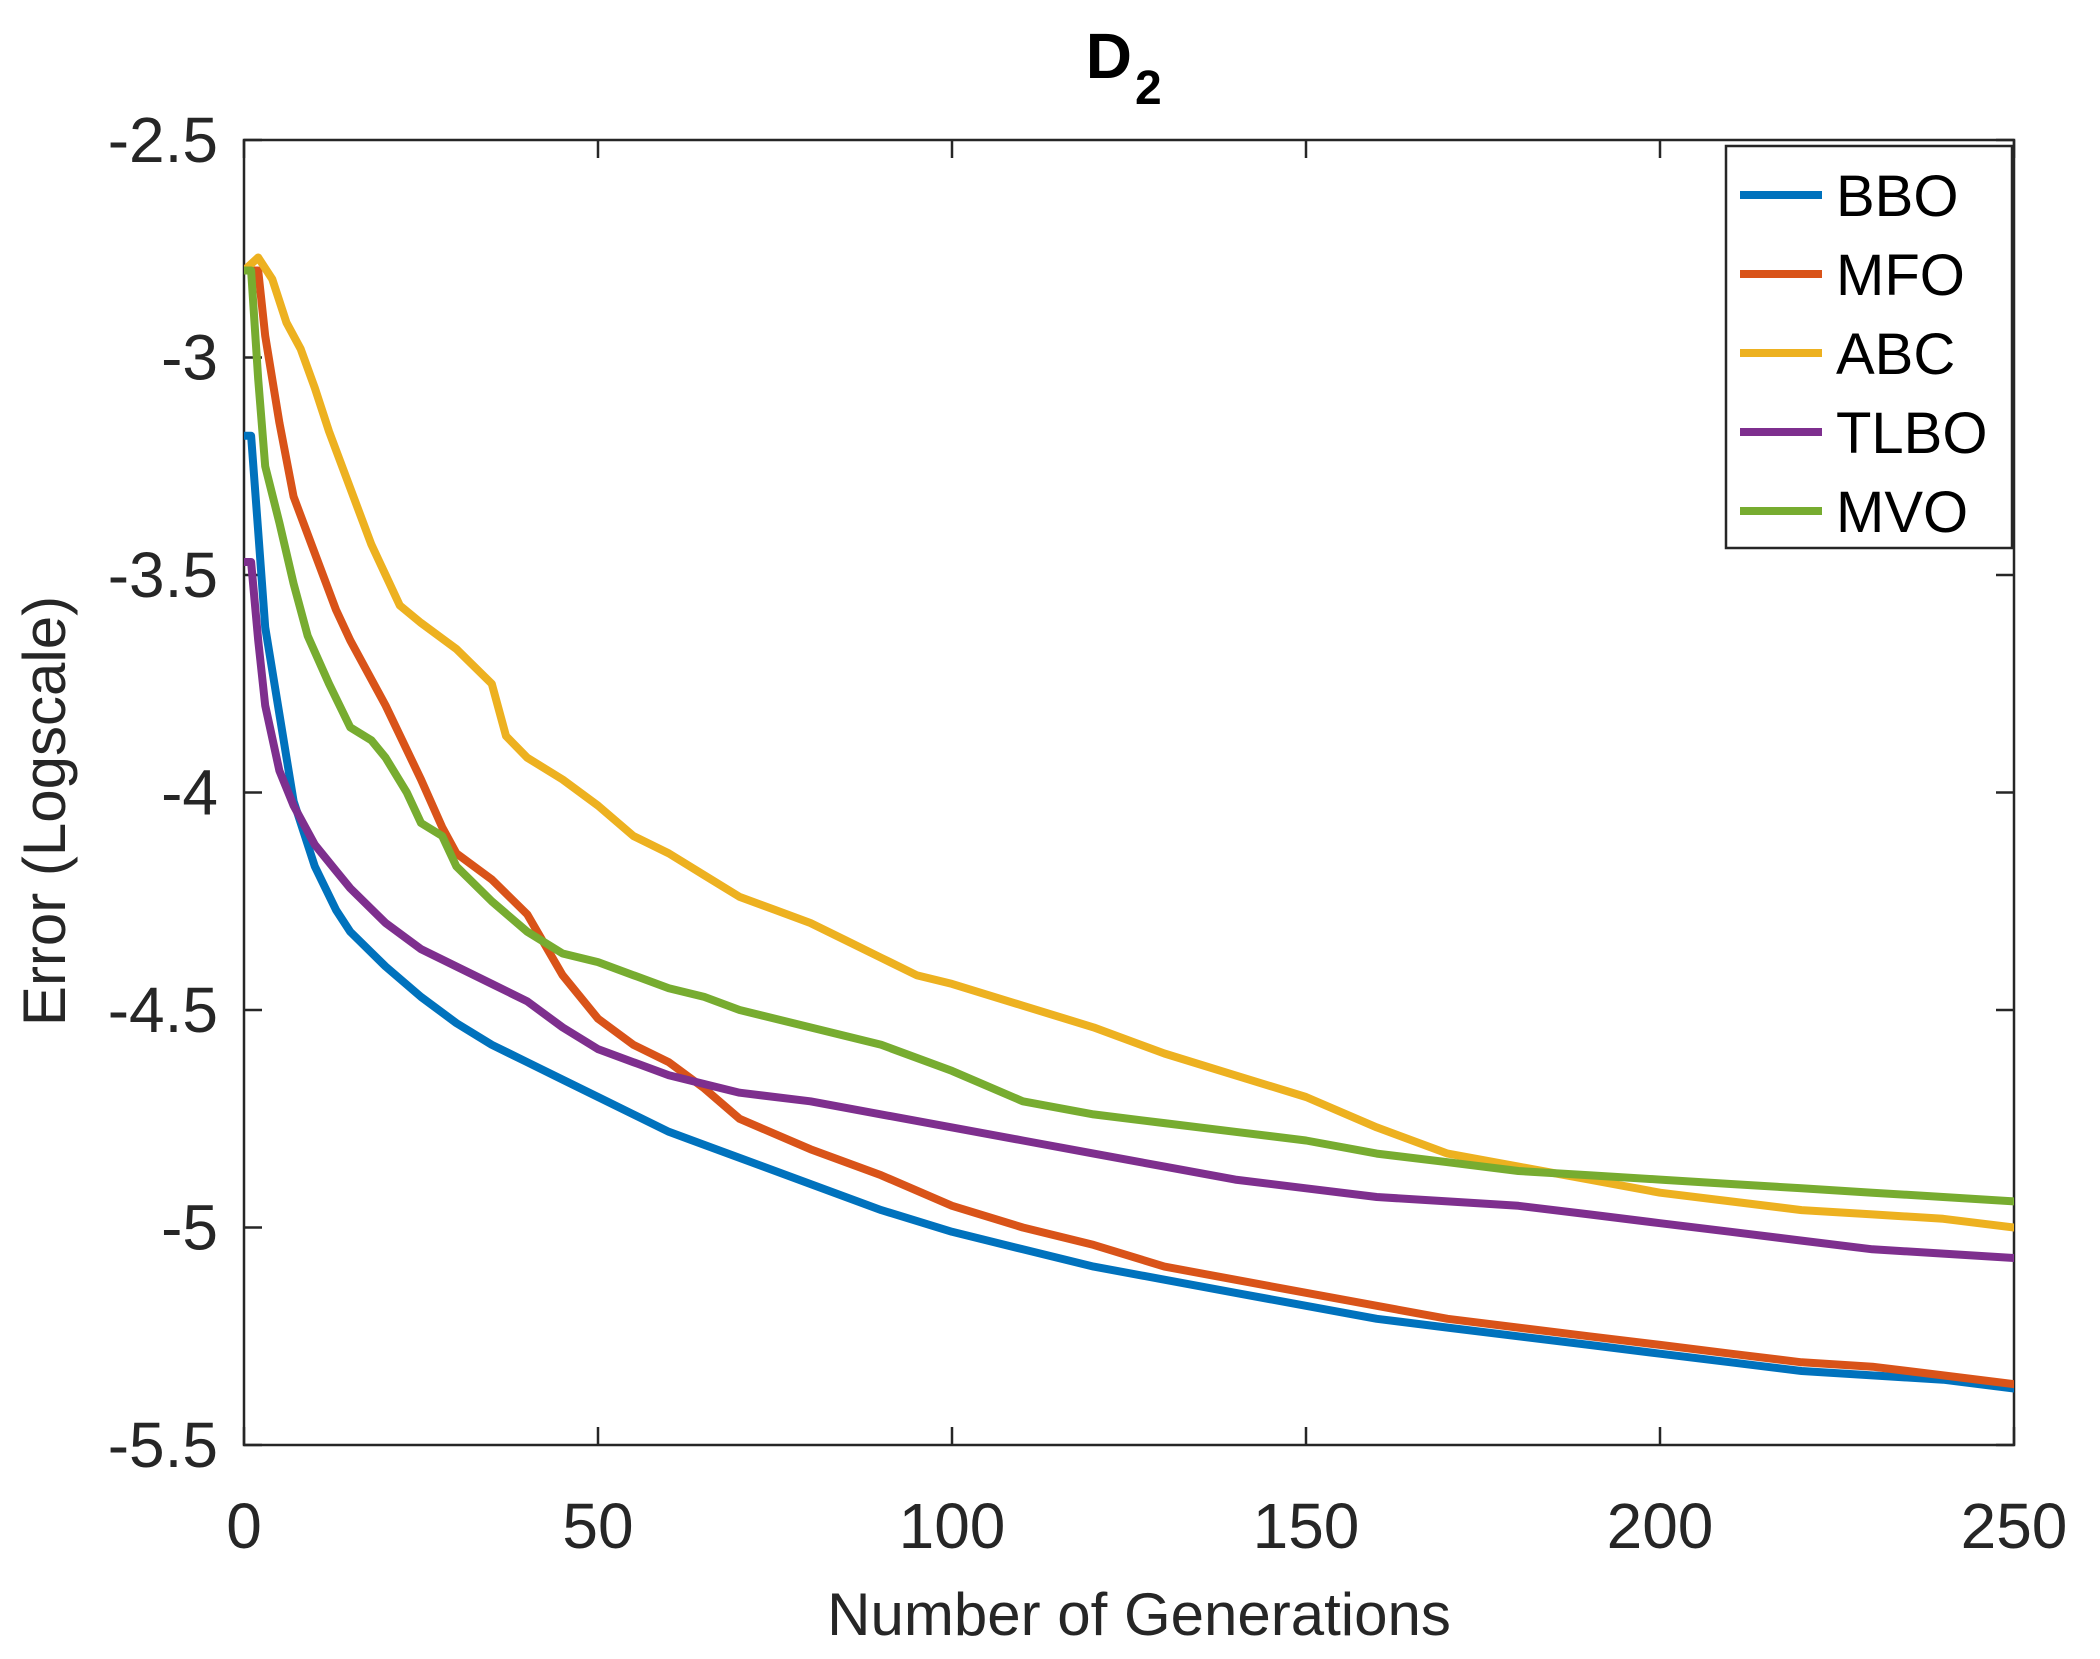 The width and height of the screenshot is (2100, 1659). Describe the element at coordinates (1148, 88) in the screenshot. I see `chart-title-subscript: 2` at that location.